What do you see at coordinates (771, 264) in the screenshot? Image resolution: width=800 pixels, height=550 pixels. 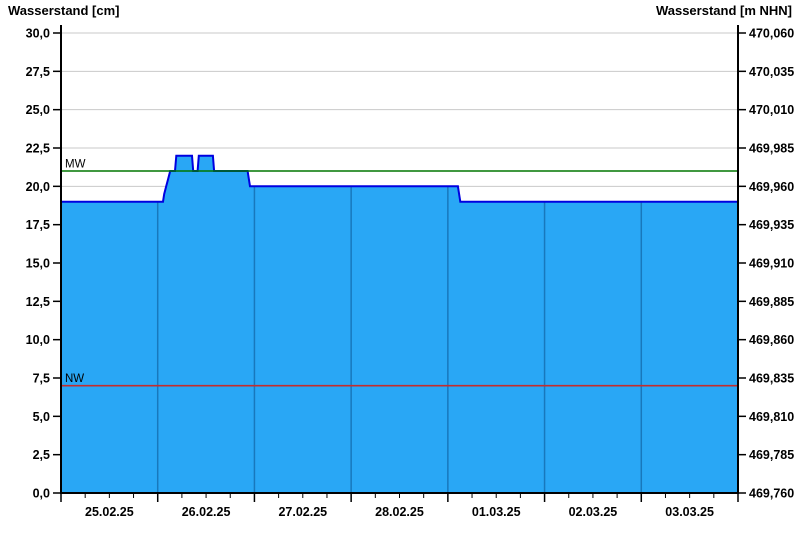 I see `right-axis-tick-label: 469,910` at bounding box center [771, 264].